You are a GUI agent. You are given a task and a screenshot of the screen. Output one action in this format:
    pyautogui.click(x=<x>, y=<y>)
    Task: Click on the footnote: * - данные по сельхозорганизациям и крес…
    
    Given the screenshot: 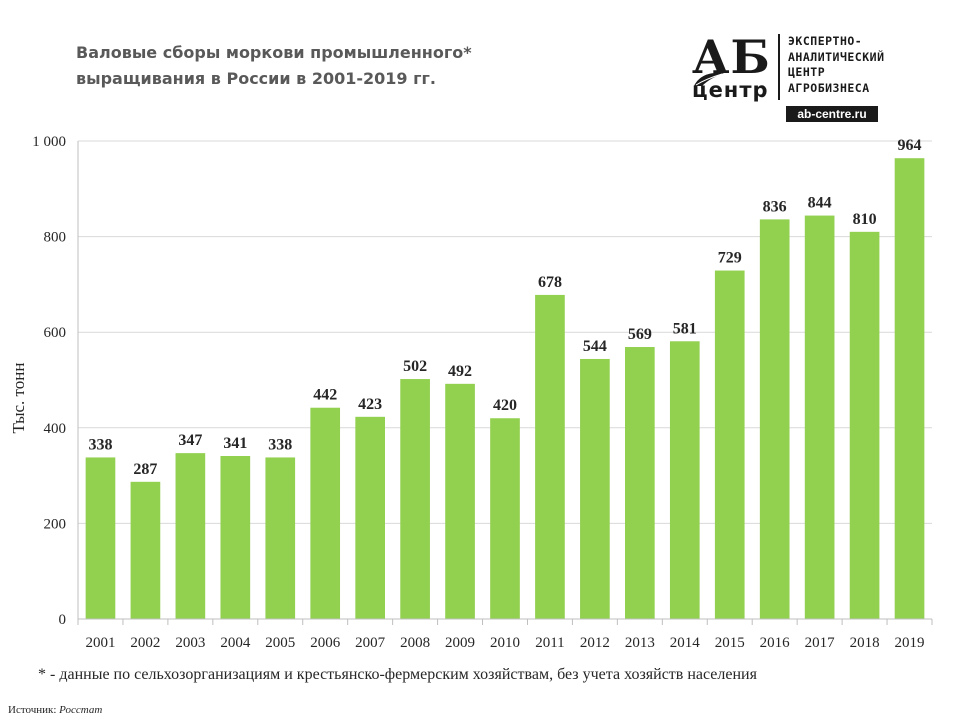 What is the action you would take?
    pyautogui.click(x=397, y=674)
    